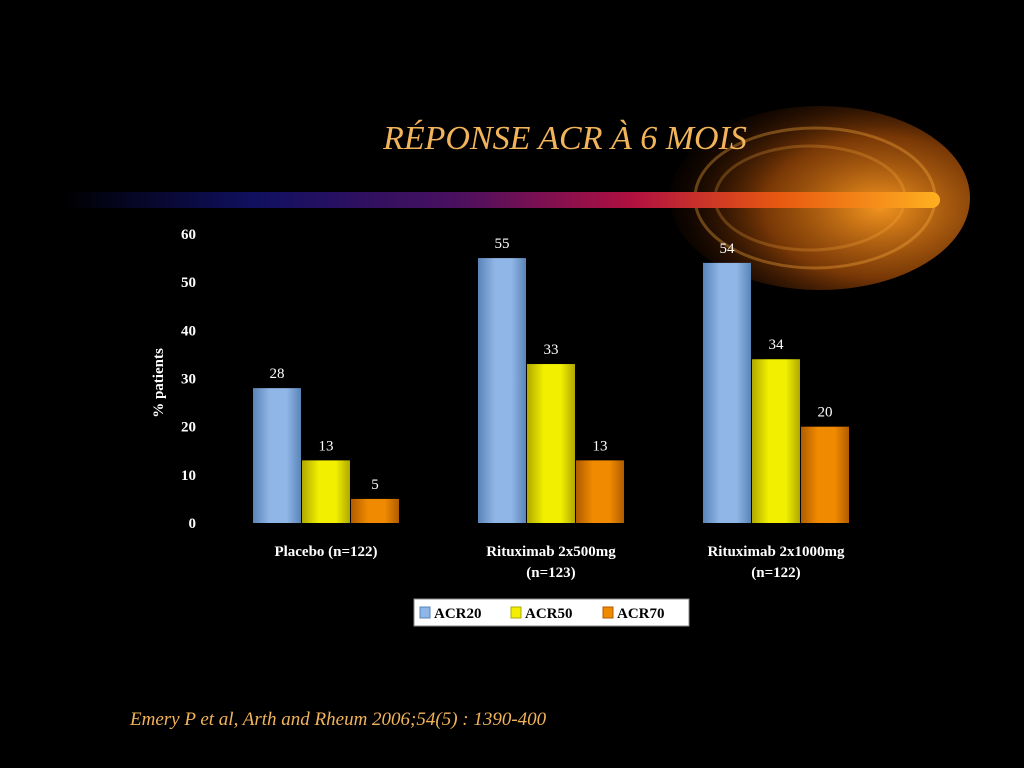 The width and height of the screenshot is (1024, 768). What do you see at coordinates (776, 552) in the screenshot?
I see `category-label: Rituximab 2x1000mg` at bounding box center [776, 552].